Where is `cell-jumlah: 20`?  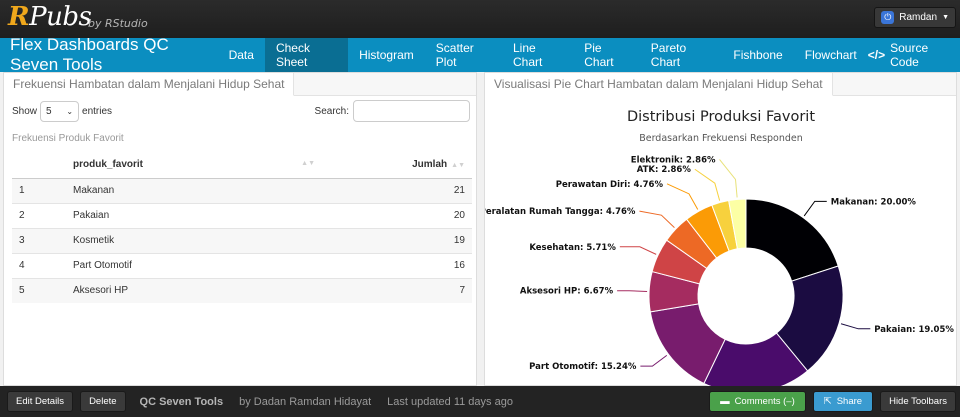 cell-jumlah: 20 is located at coordinates (397, 215).